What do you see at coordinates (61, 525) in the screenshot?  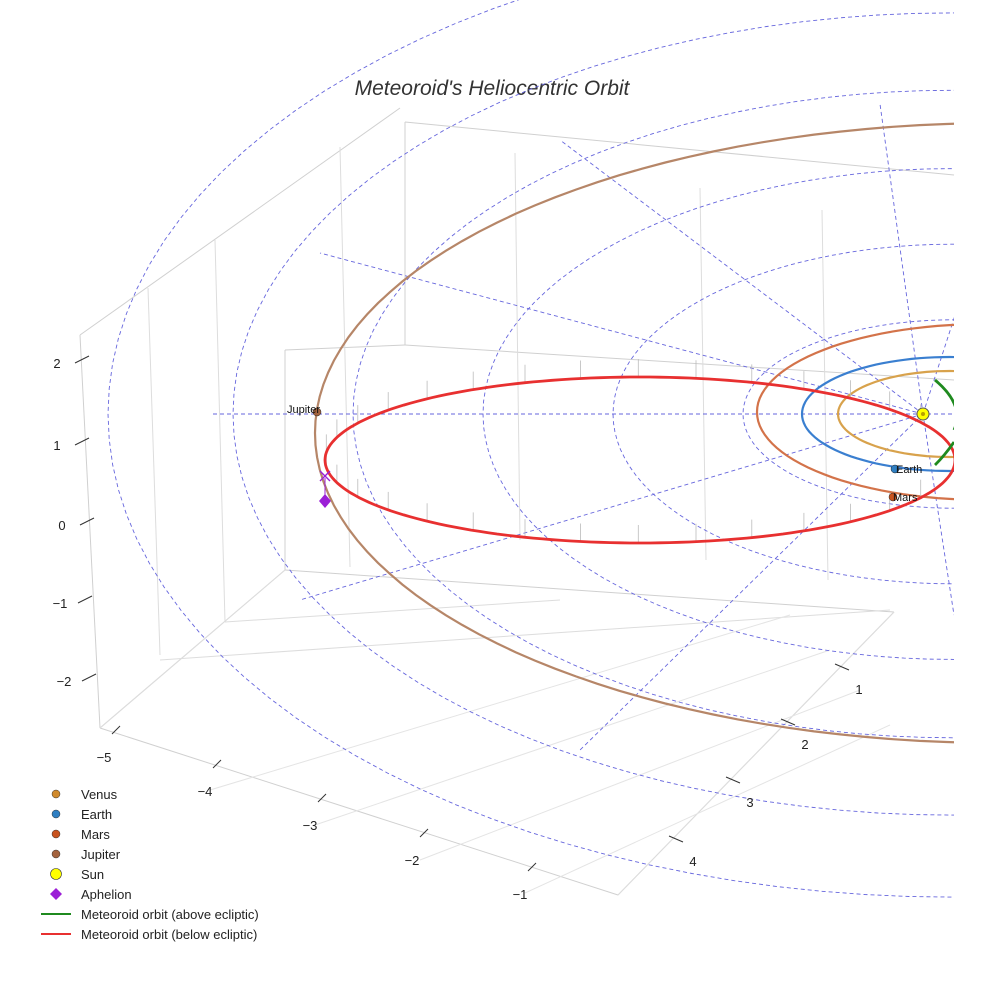 I see `z-tick-label: 0` at bounding box center [61, 525].